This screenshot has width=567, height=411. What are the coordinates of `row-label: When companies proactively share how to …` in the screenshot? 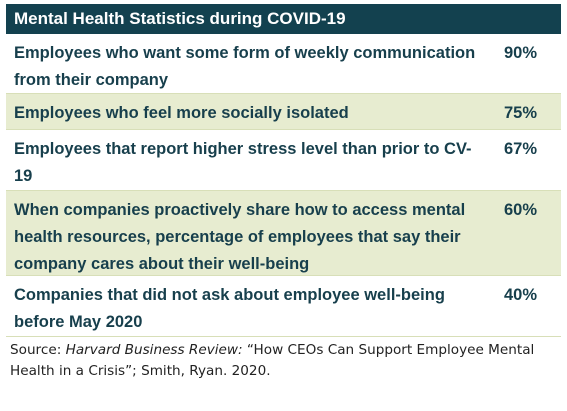 It's located at (240, 237).